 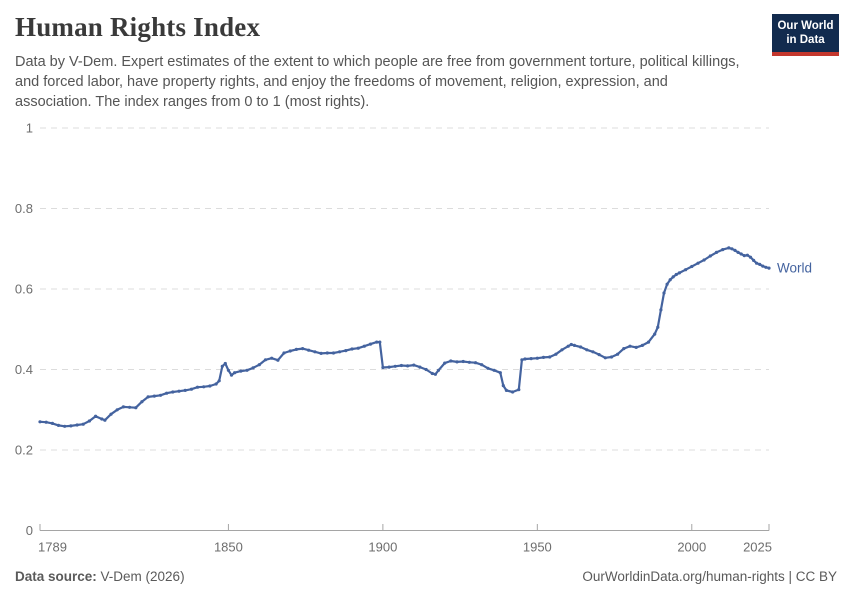 What do you see at coordinates (794, 268) in the screenshot?
I see `series-end-label: World` at bounding box center [794, 268].